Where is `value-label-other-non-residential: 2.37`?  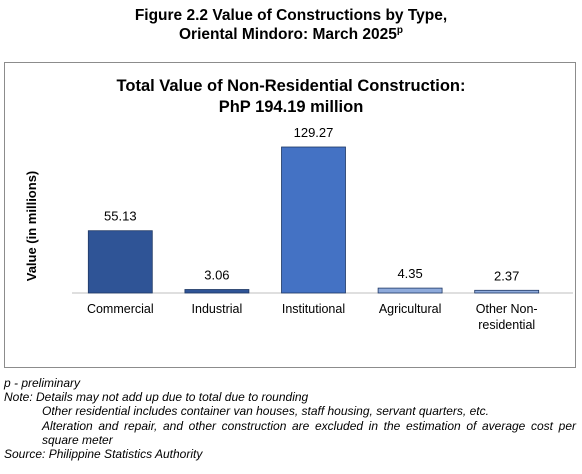
value-label-other-non-residential: 2.37 is located at coordinates (506, 275).